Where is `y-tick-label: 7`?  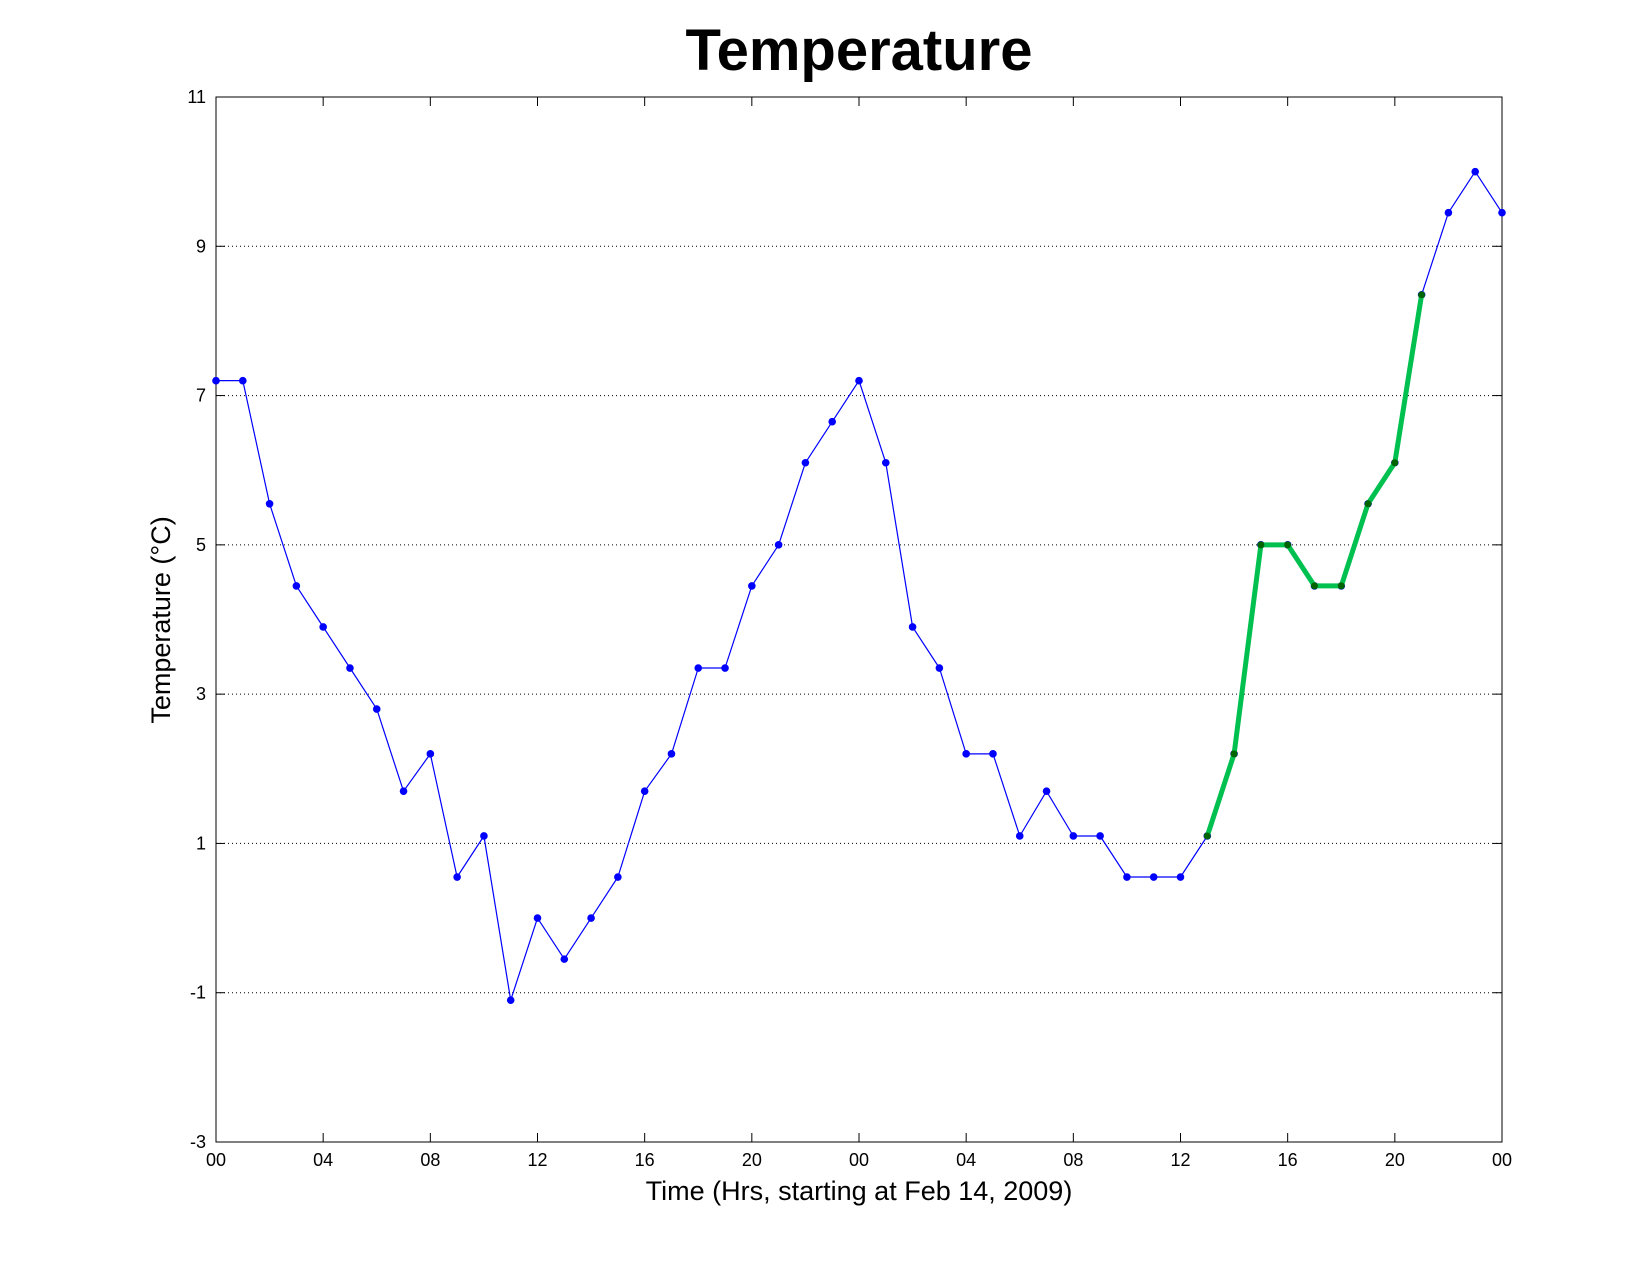
y-tick-label: 7 is located at coordinates (201, 396).